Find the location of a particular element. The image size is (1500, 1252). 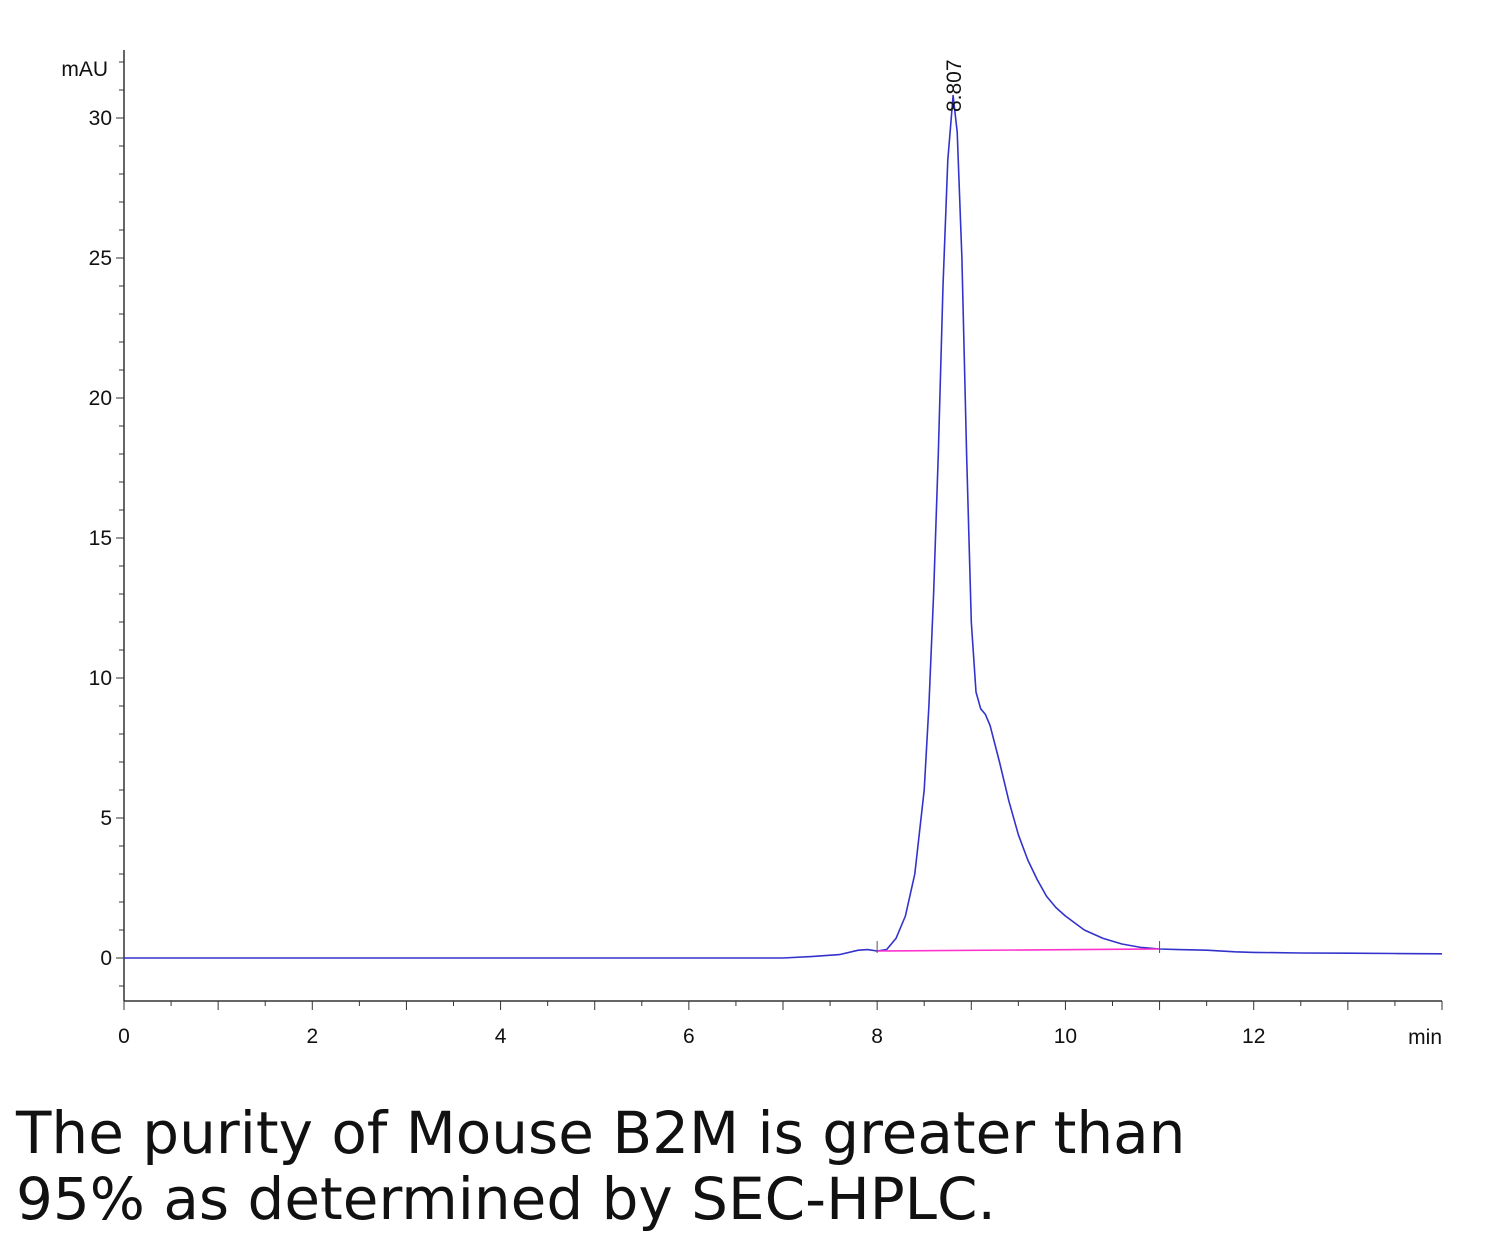

caption-line-1: The purity of Mouse B2M is greater than is located at coordinates (601, 1133).